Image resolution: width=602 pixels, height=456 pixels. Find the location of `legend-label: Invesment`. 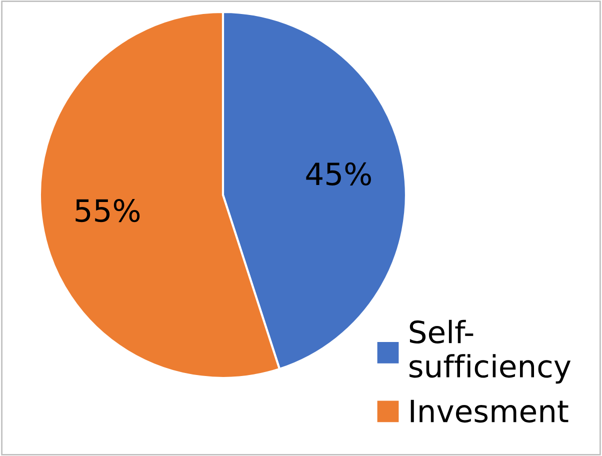

legend-label: Invesment is located at coordinates (489, 411).